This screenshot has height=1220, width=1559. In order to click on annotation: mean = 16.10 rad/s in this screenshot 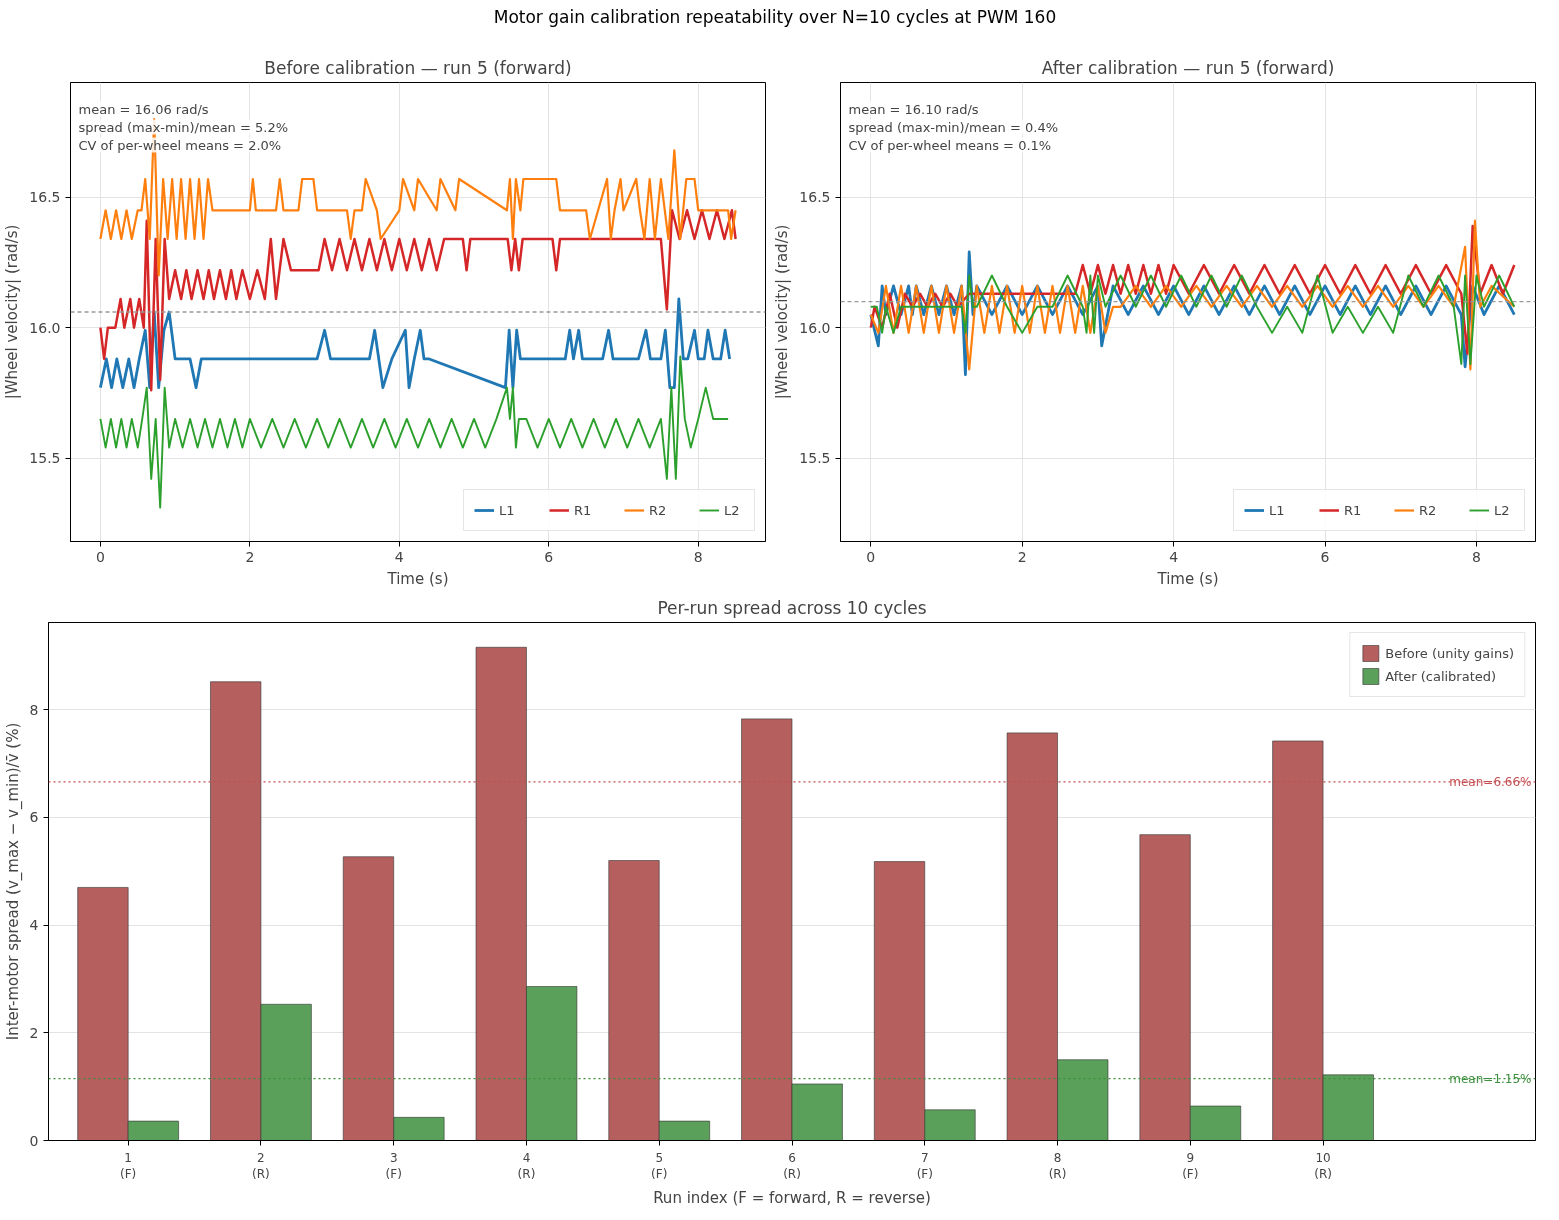, I will do `click(913, 109)`.